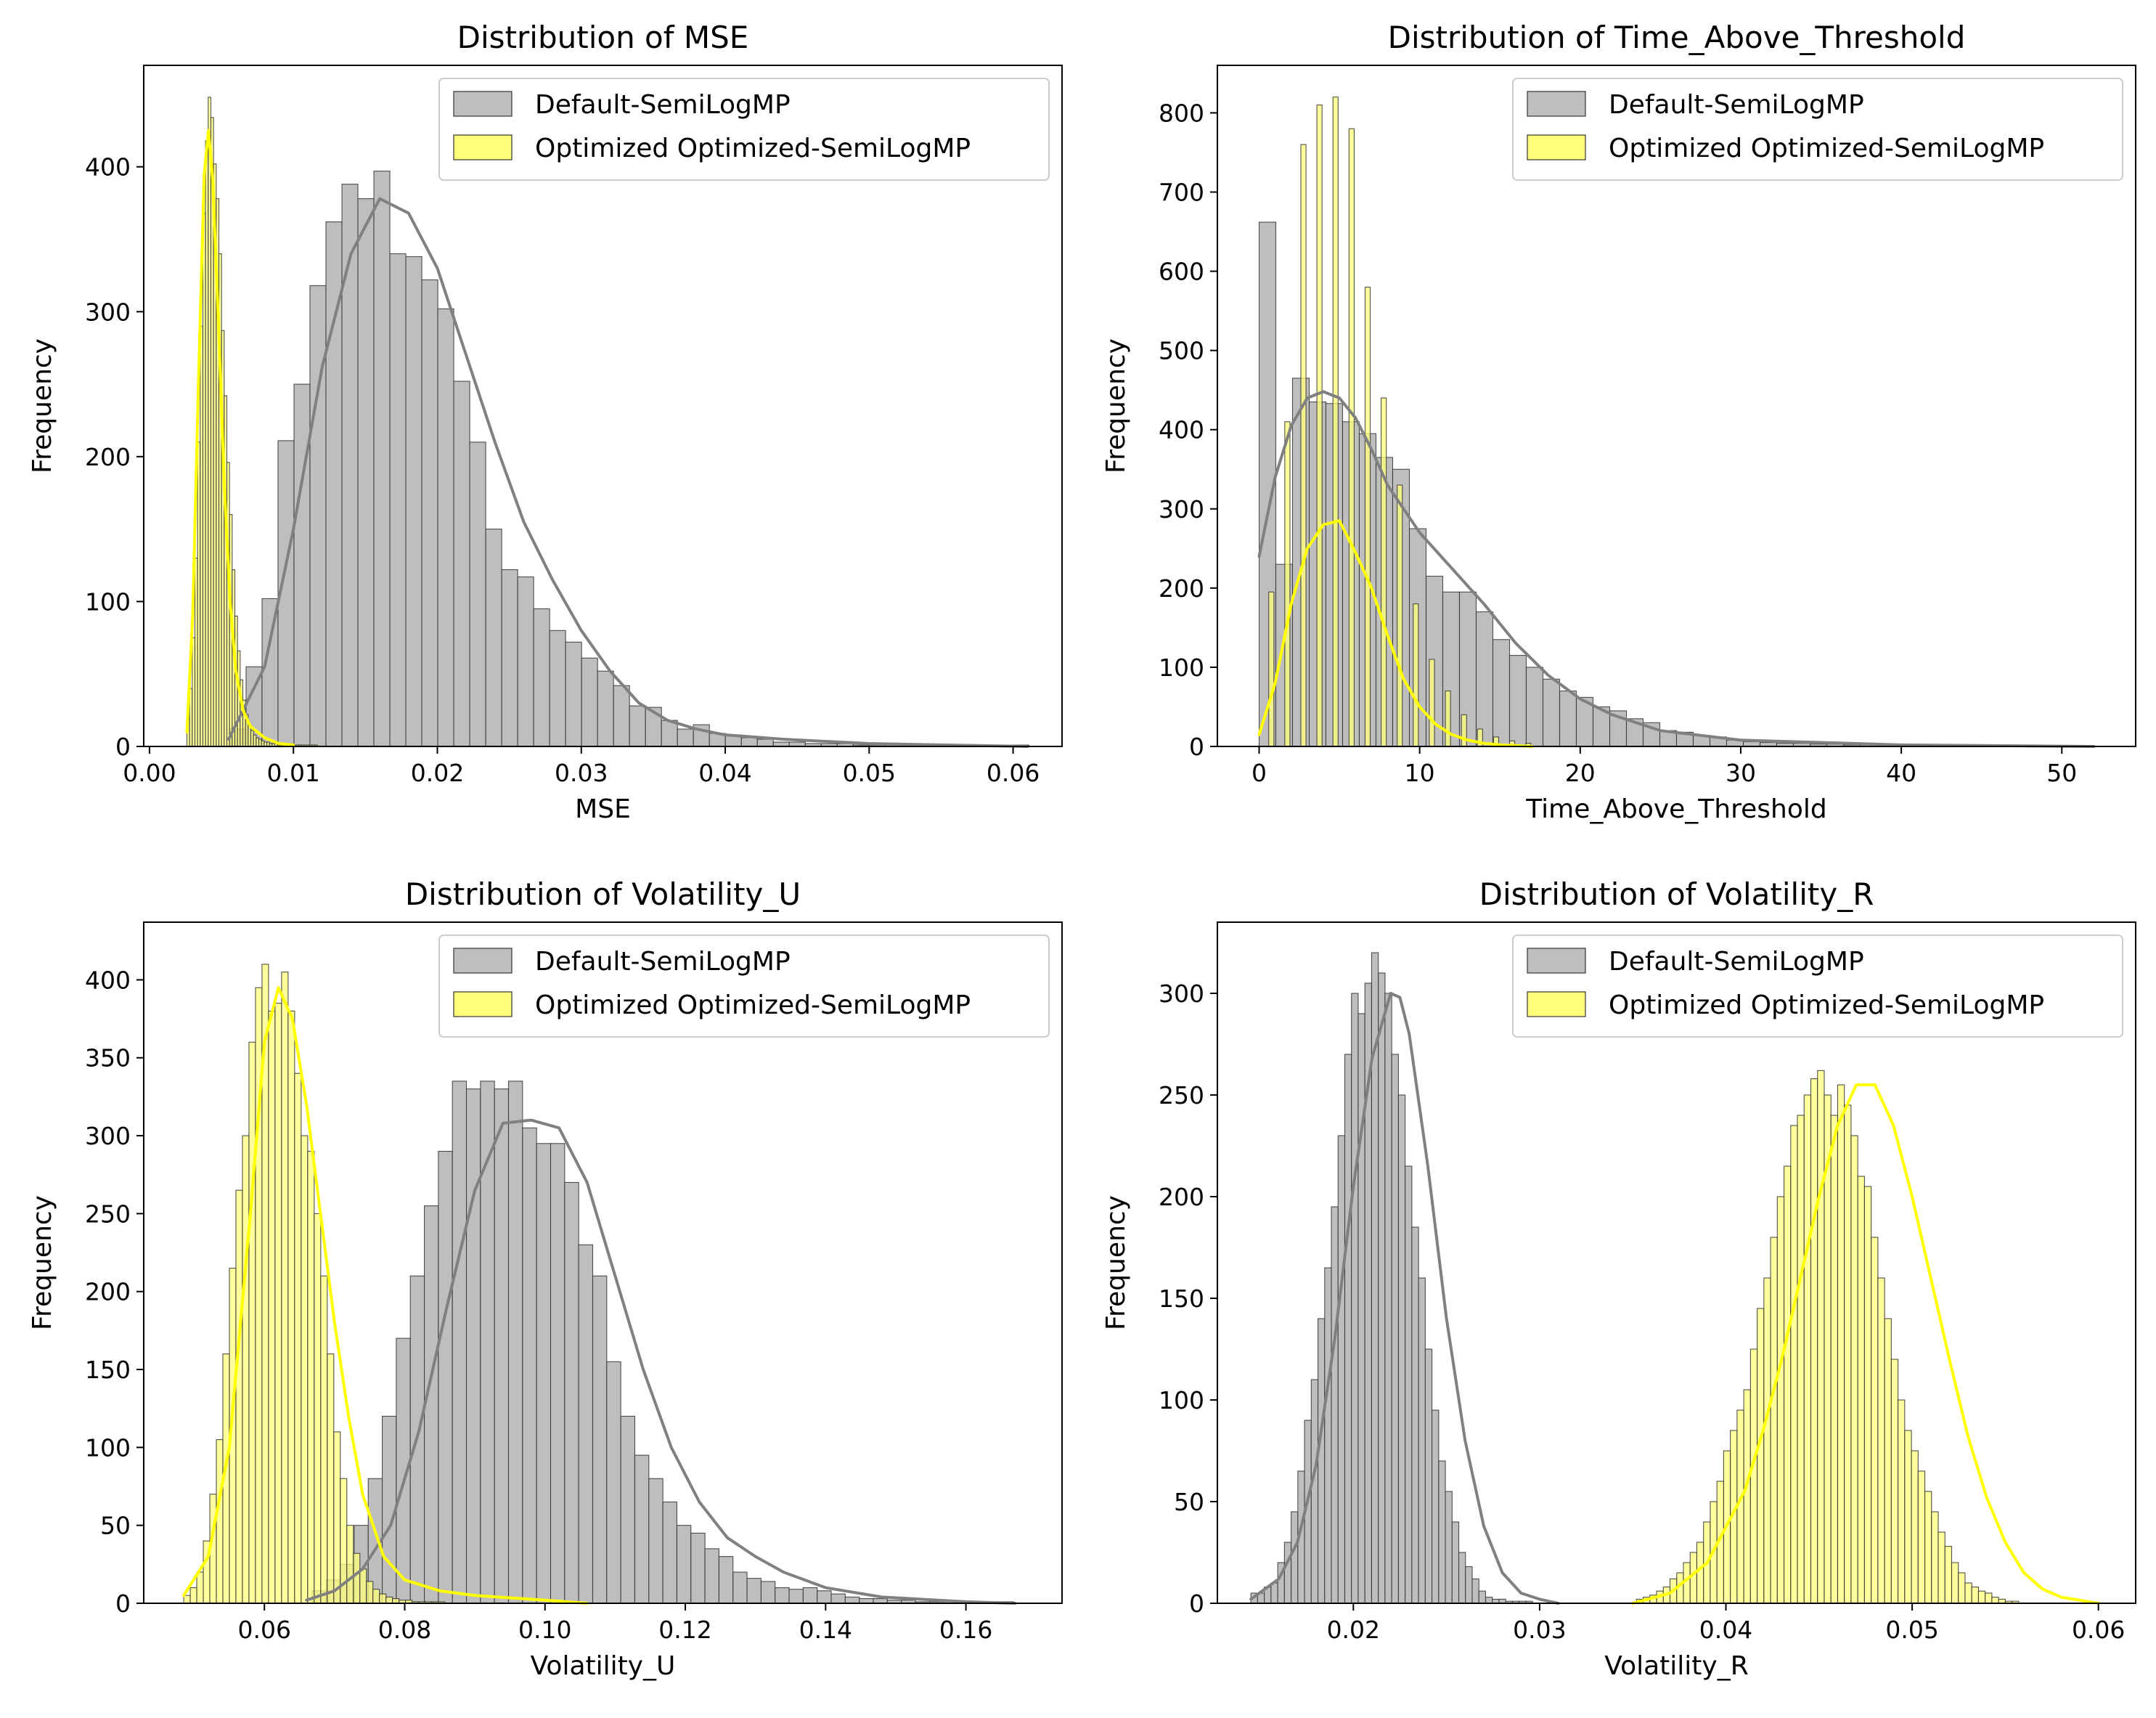 This screenshot has width=2156, height=1718. I want to click on y-tick-label: 100, so click(1182, 668).